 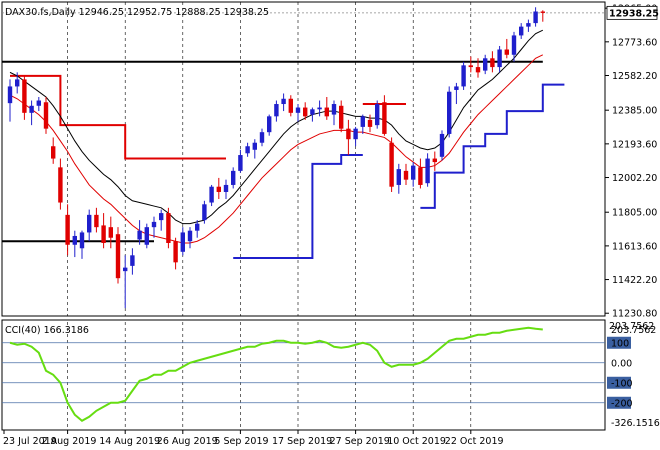 I want to click on cci-level-label: 100, so click(x=620, y=343).